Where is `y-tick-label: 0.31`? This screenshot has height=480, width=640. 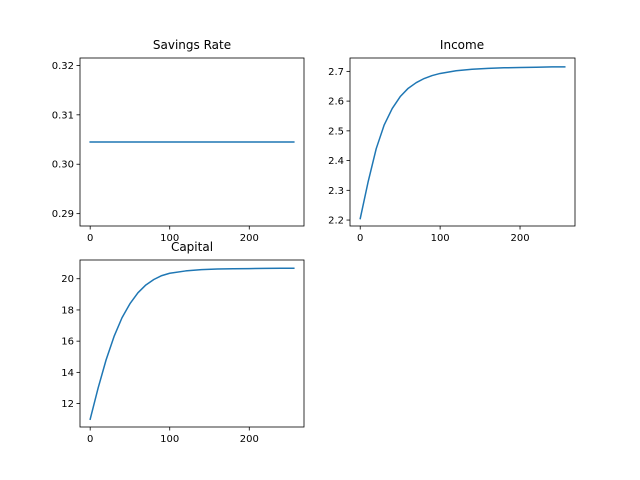
y-tick-label: 0.31 is located at coordinates (63, 115).